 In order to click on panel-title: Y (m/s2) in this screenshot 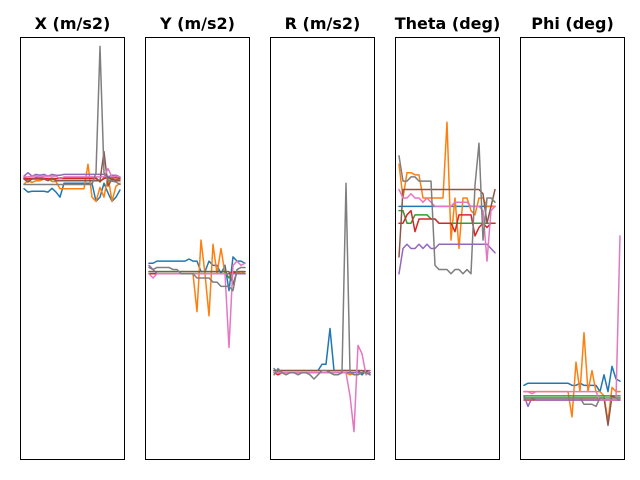, I will do `click(197, 23)`.